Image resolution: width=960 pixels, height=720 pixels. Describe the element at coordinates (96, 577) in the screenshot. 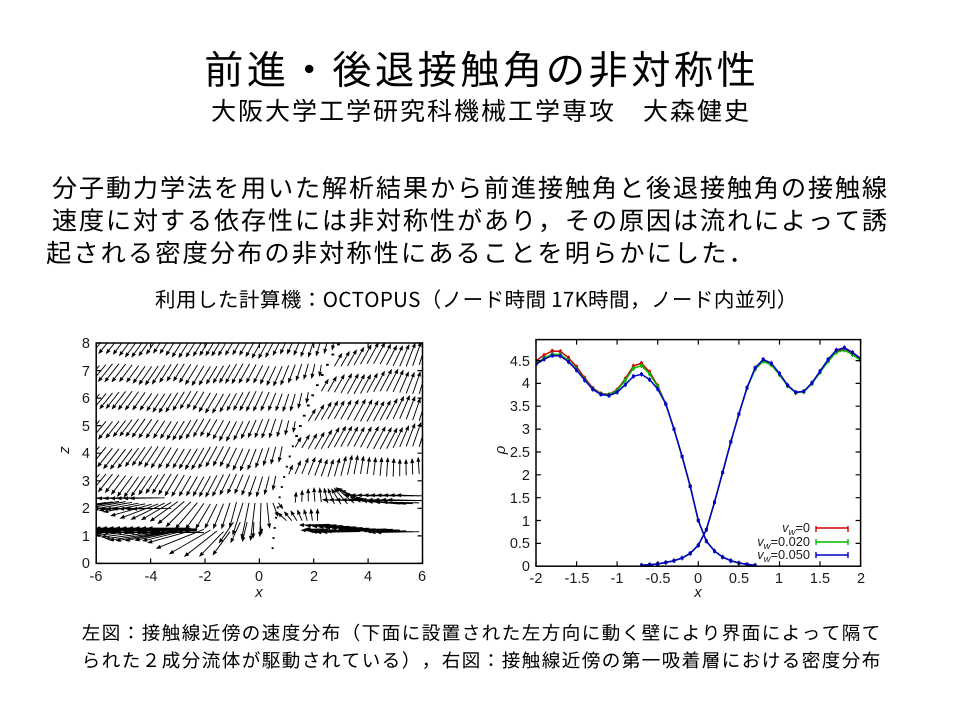

I see `svg-text: -6` at that location.